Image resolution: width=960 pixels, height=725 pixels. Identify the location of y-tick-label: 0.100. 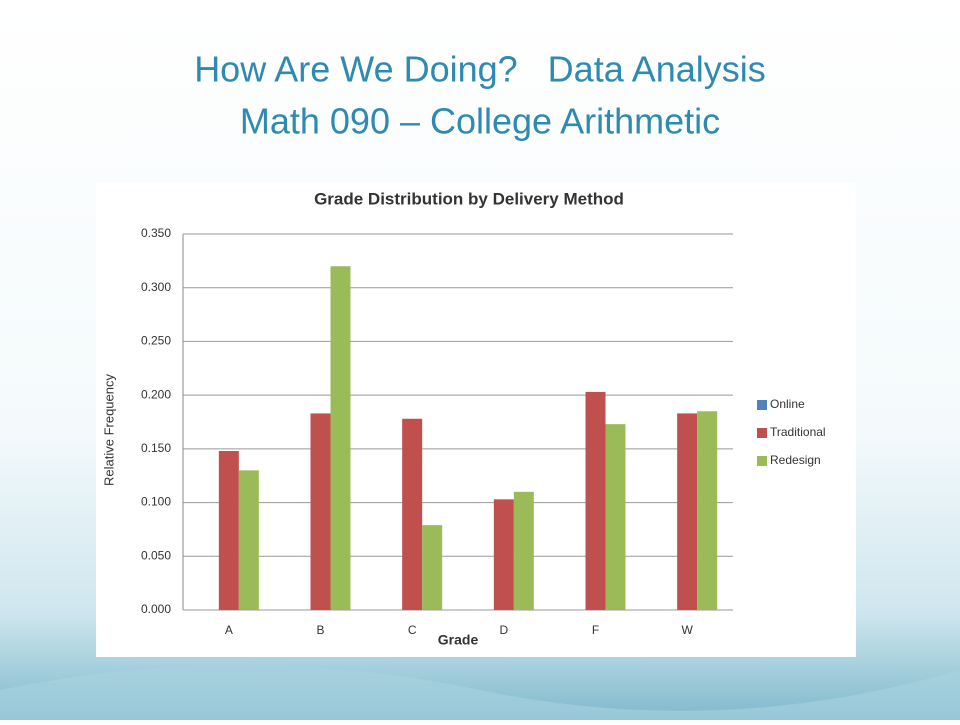
(156, 502).